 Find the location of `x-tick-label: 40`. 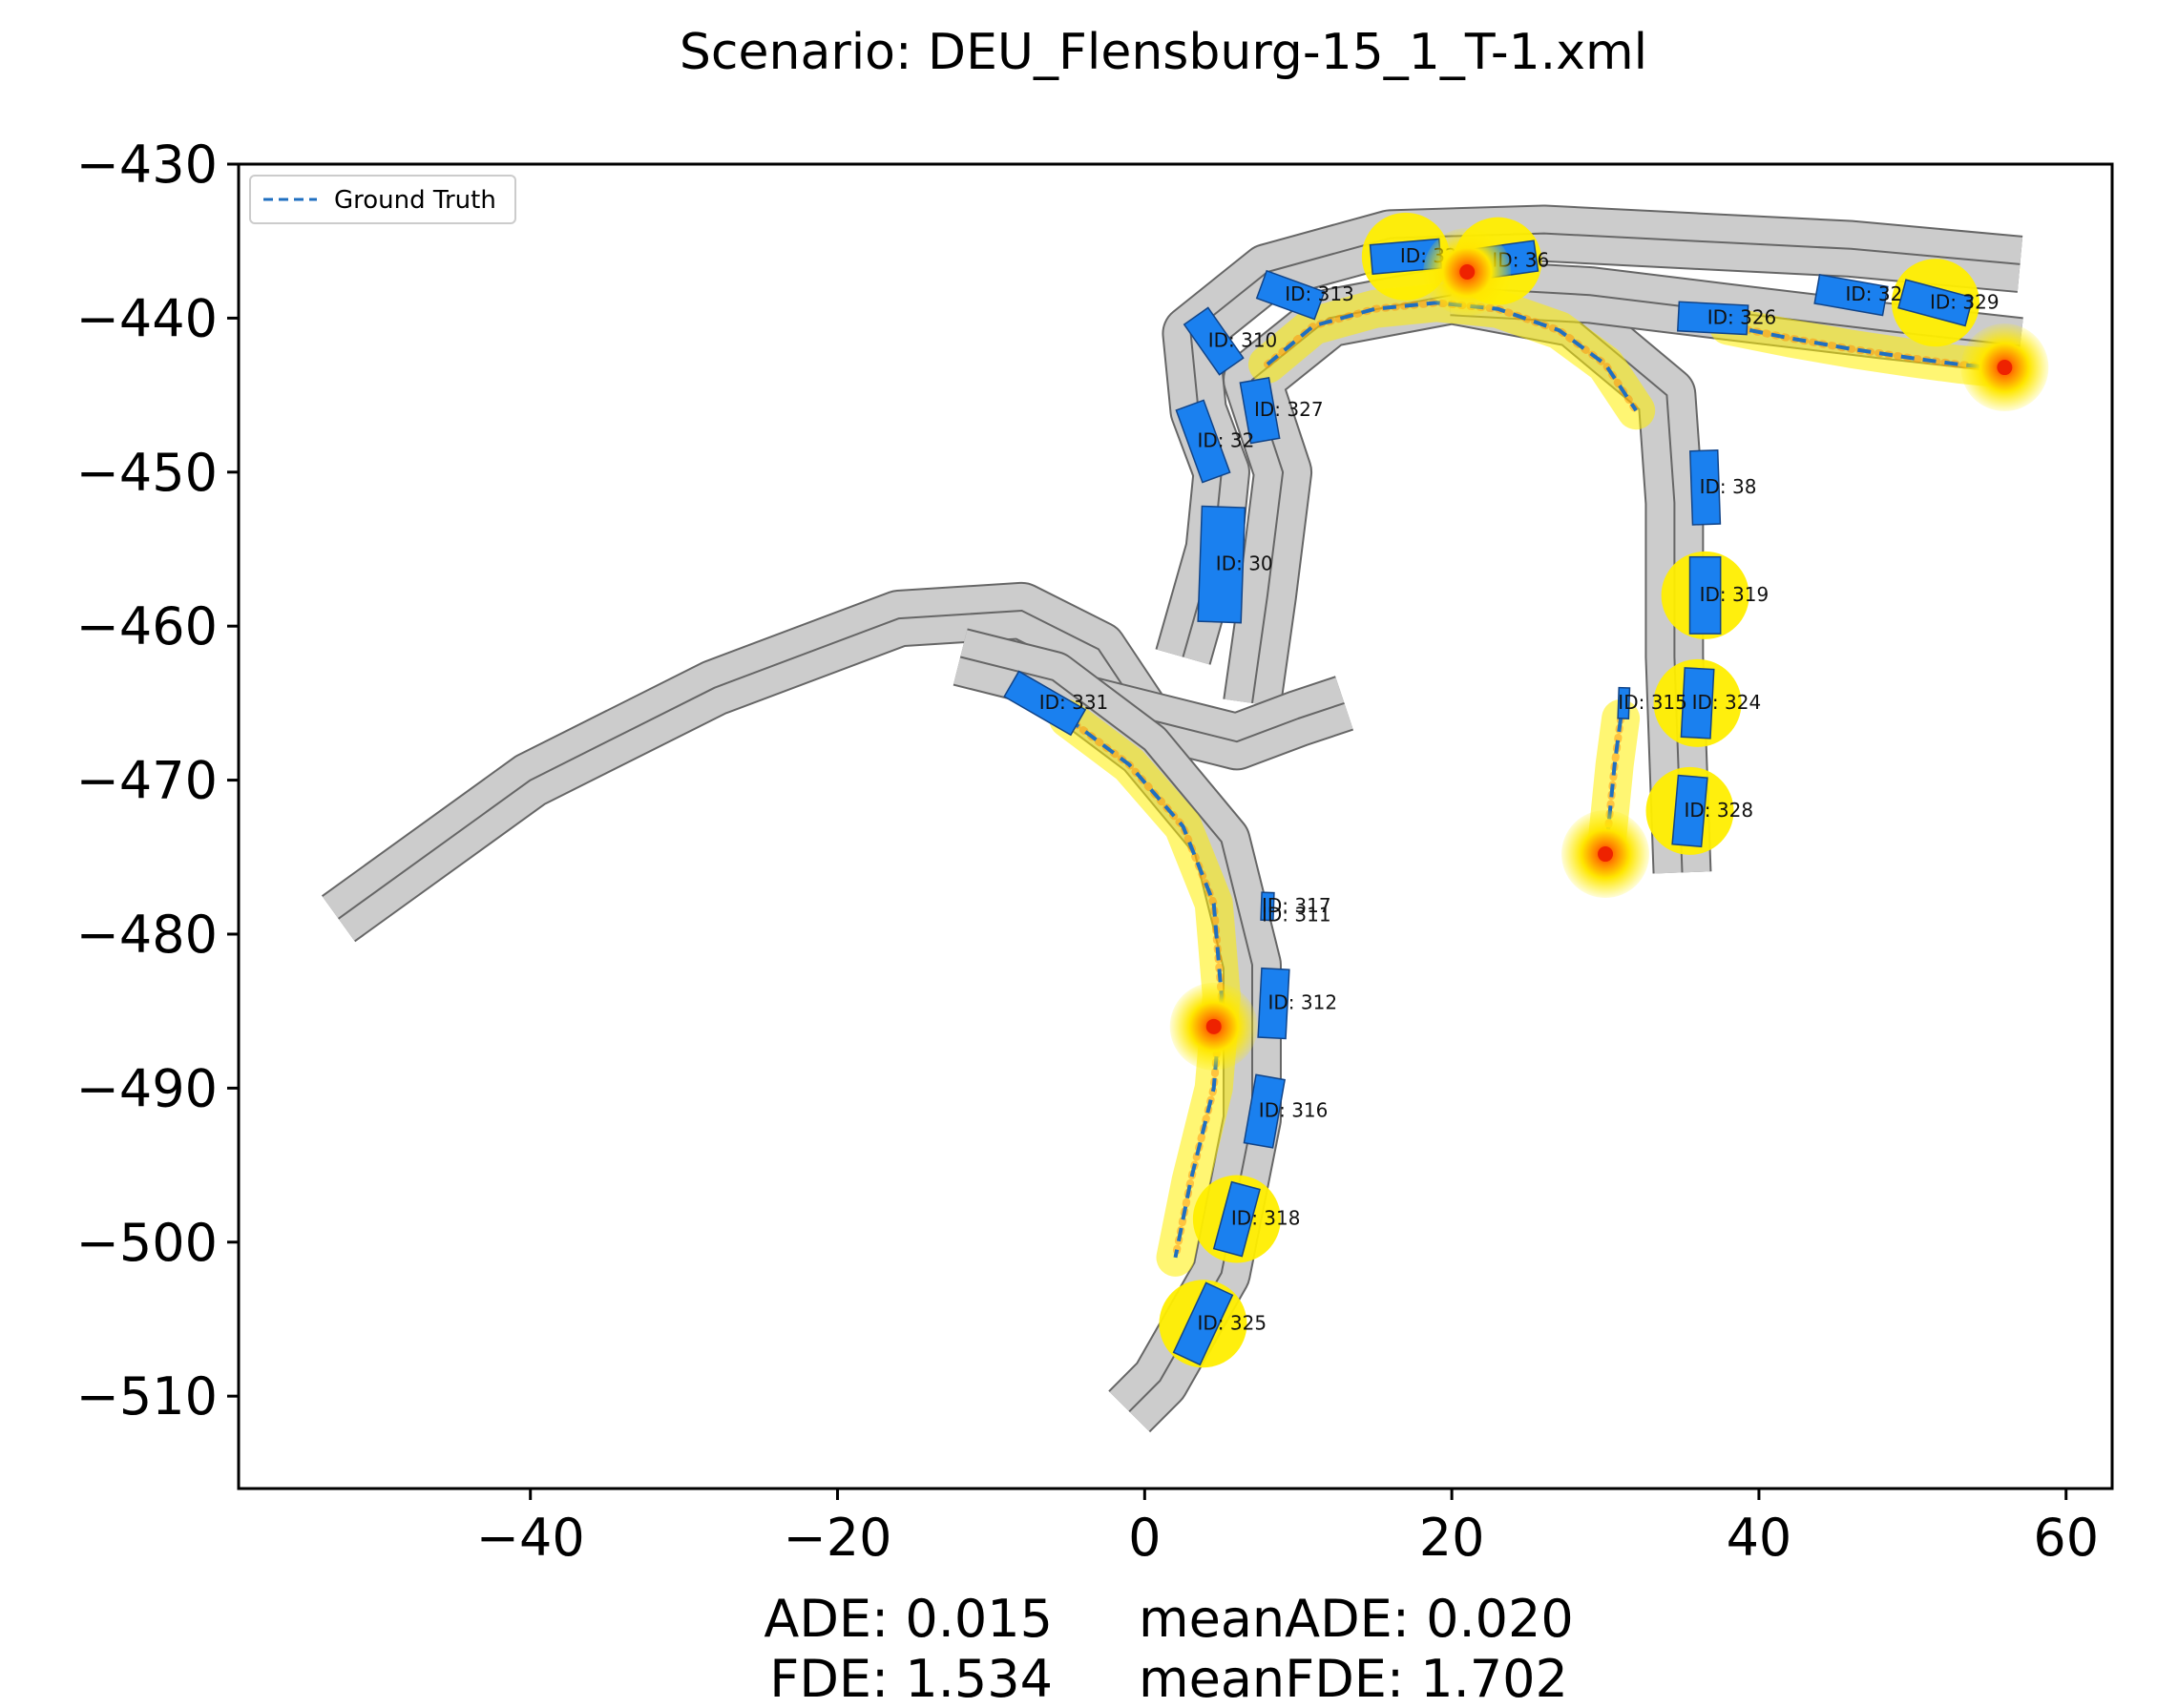

x-tick-label: 40 is located at coordinates (1759, 1538).